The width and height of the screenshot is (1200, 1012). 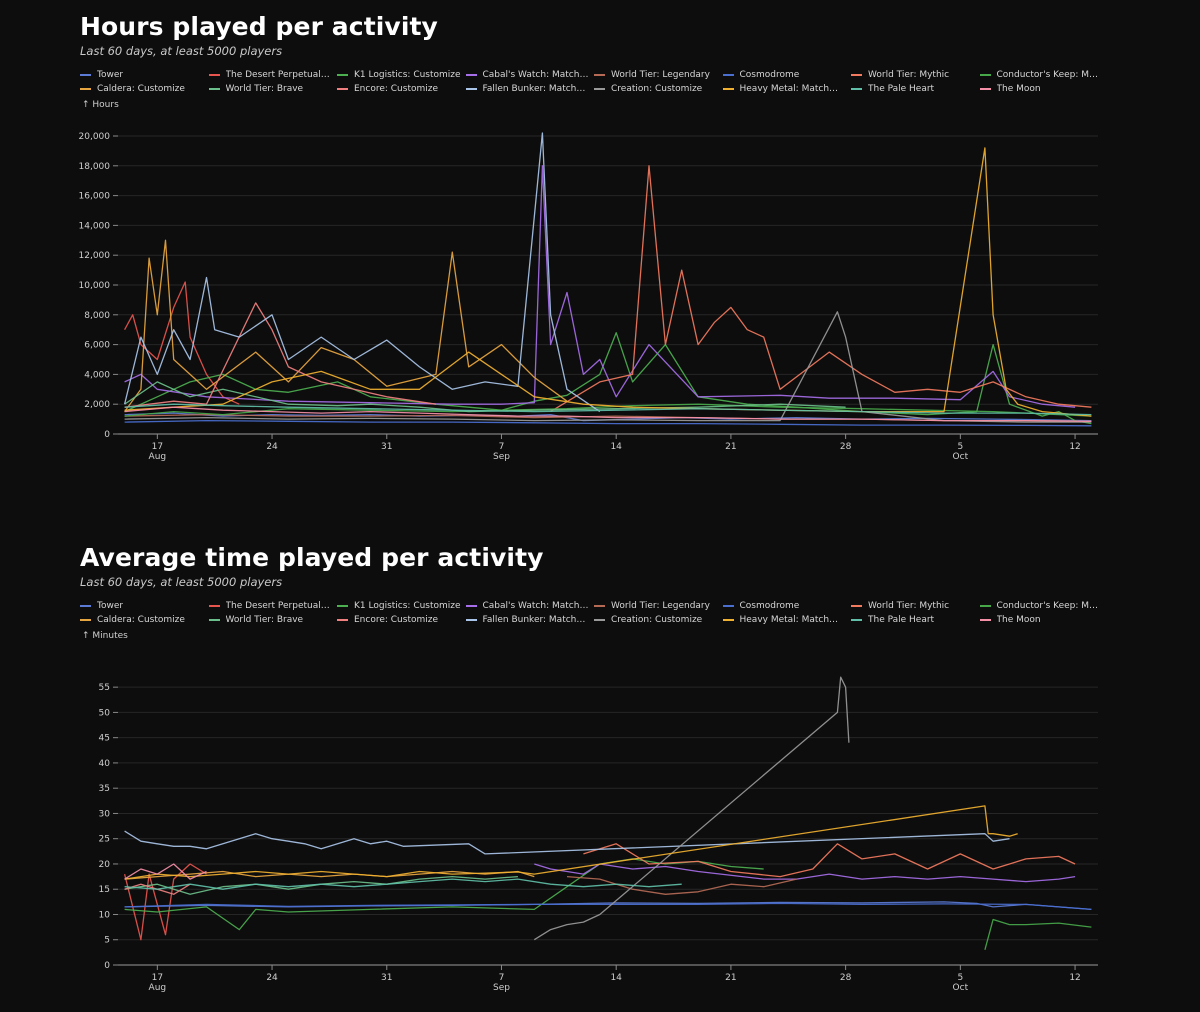 I want to click on series-line-creation-customize, so click(x=608, y=367).